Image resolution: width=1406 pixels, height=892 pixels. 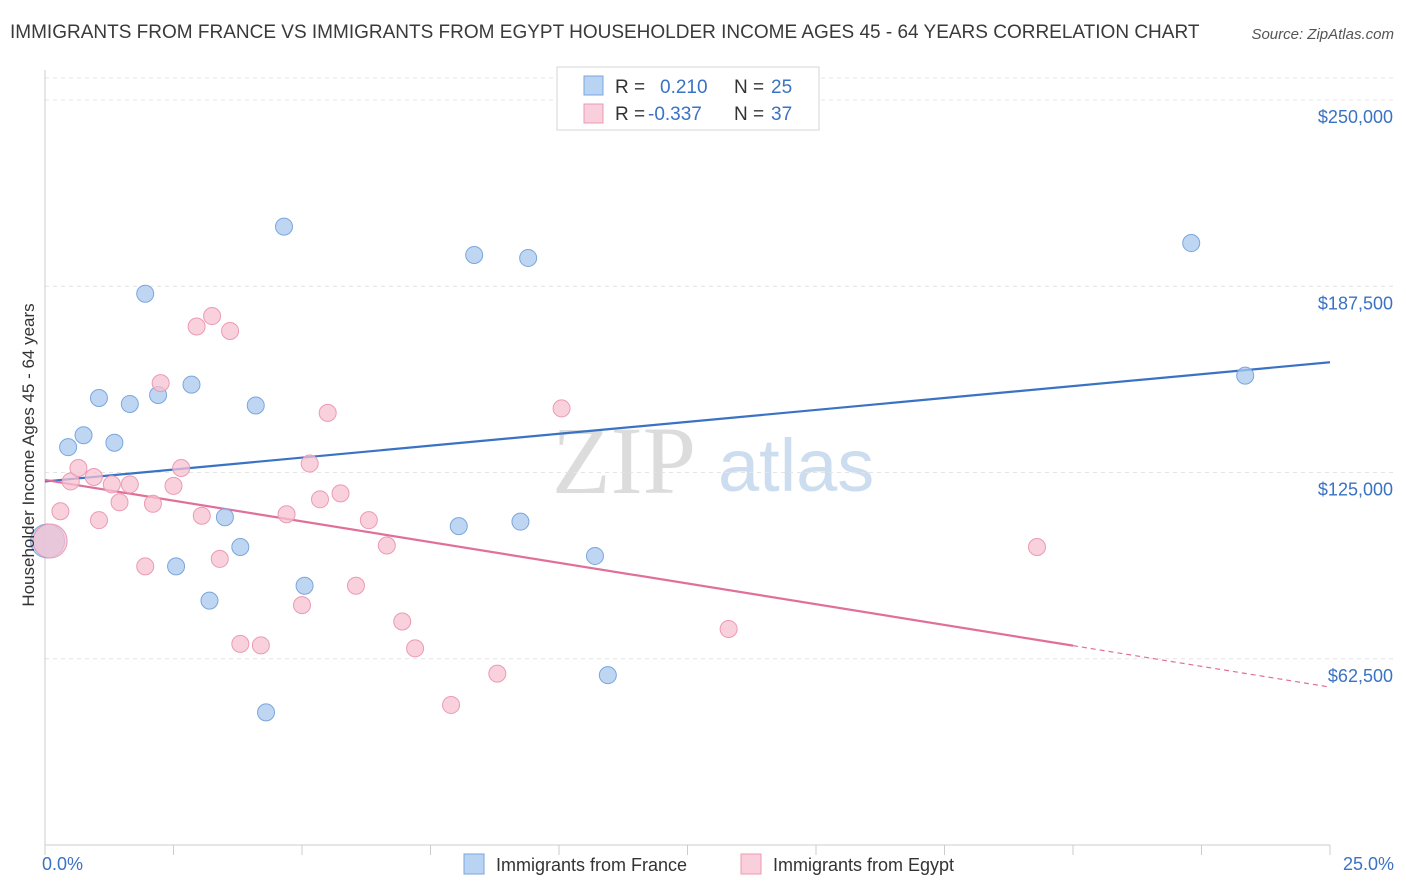 I want to click on y-tick-label-3: $250,000, so click(x=1355, y=117).